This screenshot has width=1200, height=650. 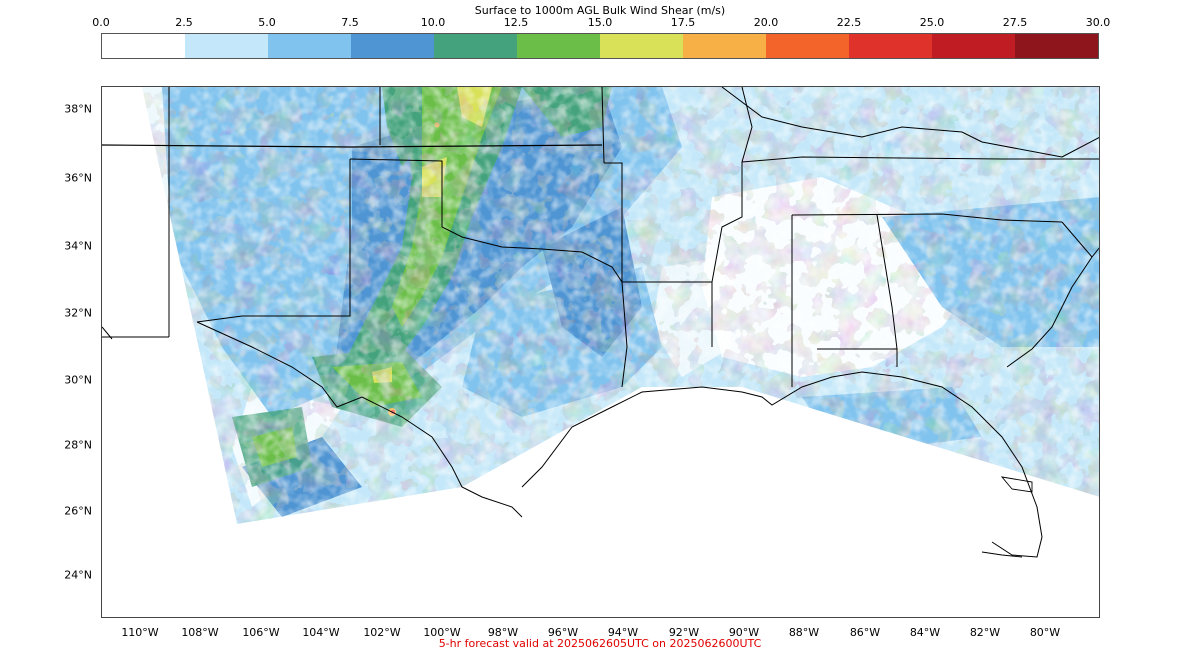 What do you see at coordinates (78, 575) in the screenshot?
I see `lat-label: 24°N` at bounding box center [78, 575].